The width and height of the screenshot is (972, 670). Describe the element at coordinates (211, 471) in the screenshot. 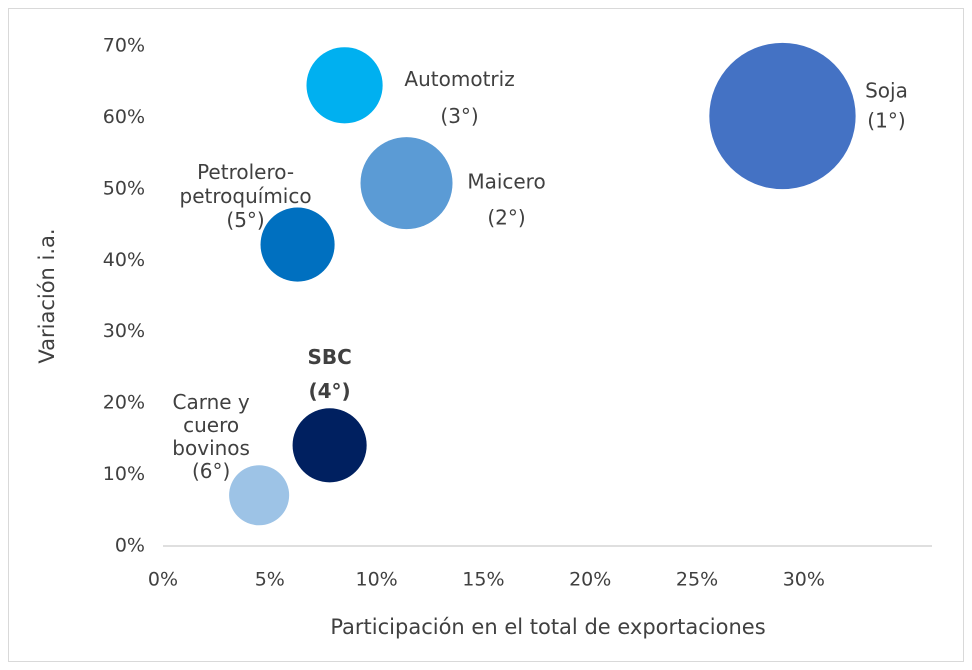

I see `bubble-label: (6°)` at that location.